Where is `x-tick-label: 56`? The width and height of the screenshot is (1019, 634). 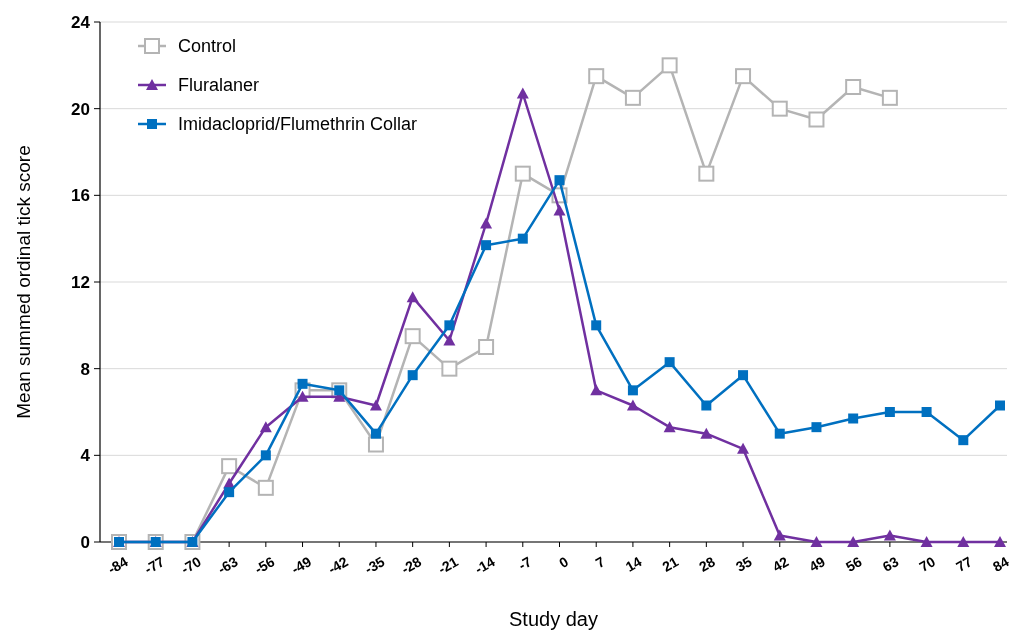 x-tick-label: 56 is located at coordinates (854, 564).